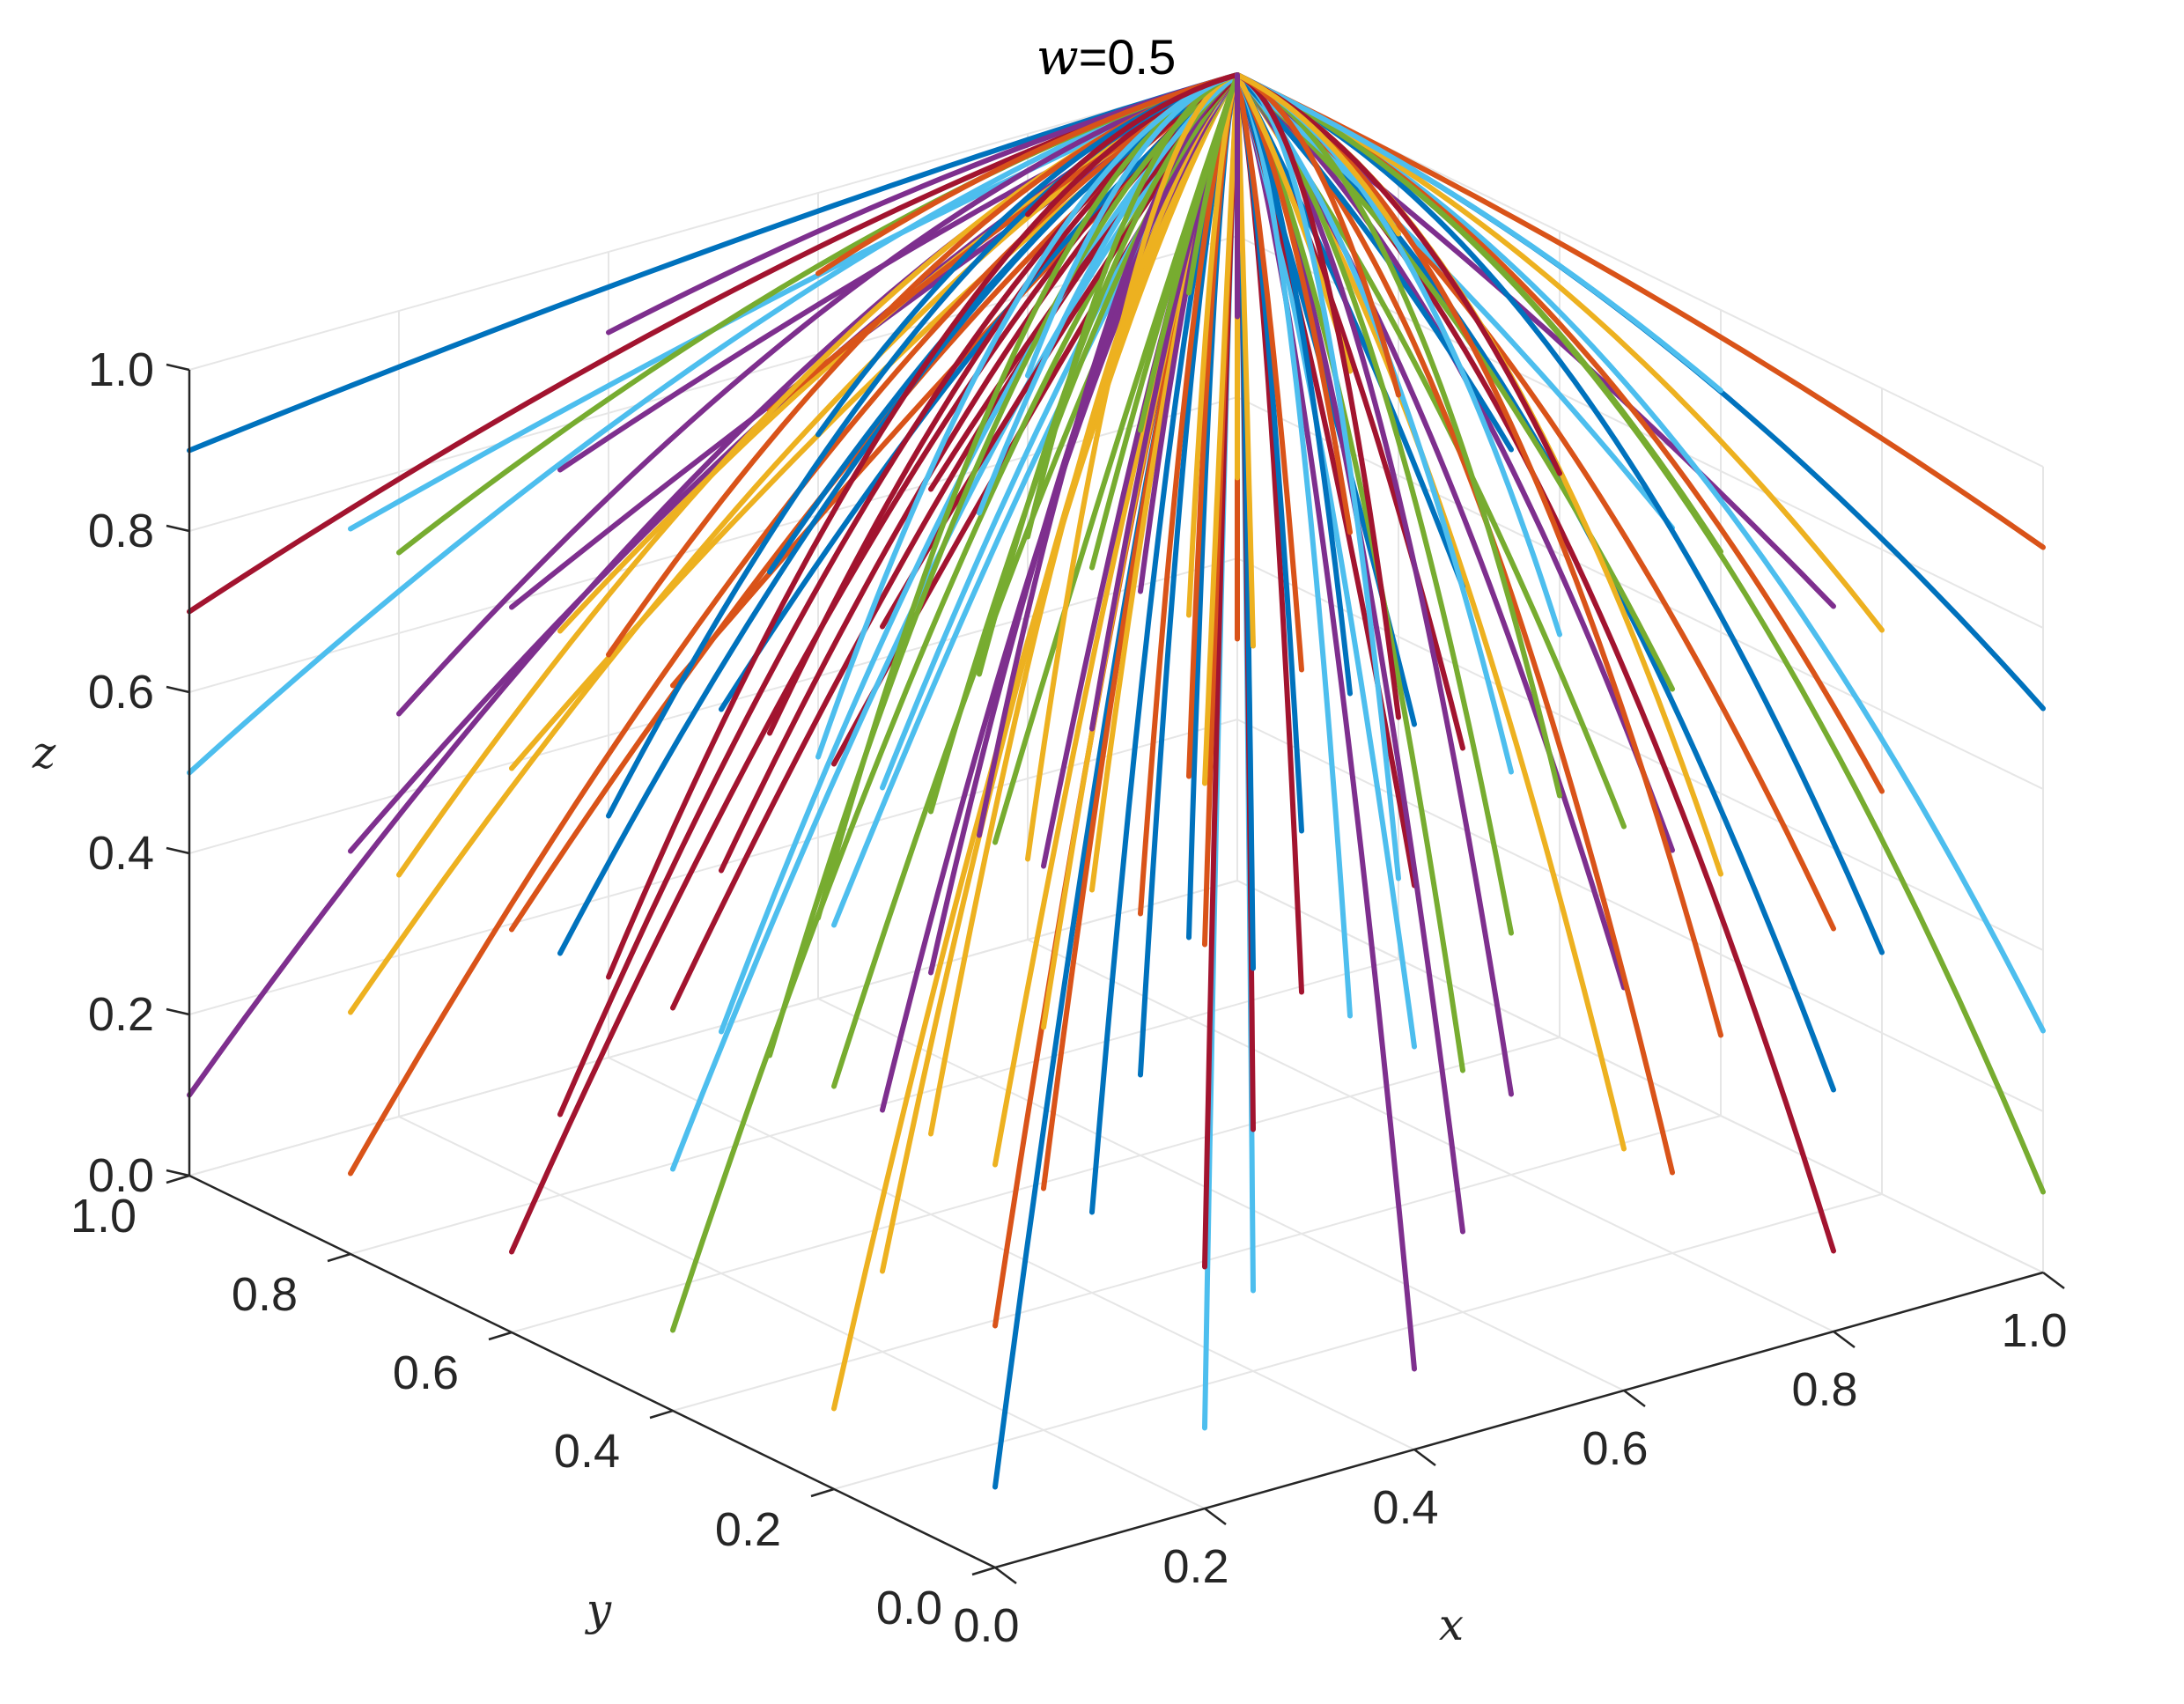 Image resolution: width=2184 pixels, height=1704 pixels. I want to click on x-axis-line, so click(1519, 1420).